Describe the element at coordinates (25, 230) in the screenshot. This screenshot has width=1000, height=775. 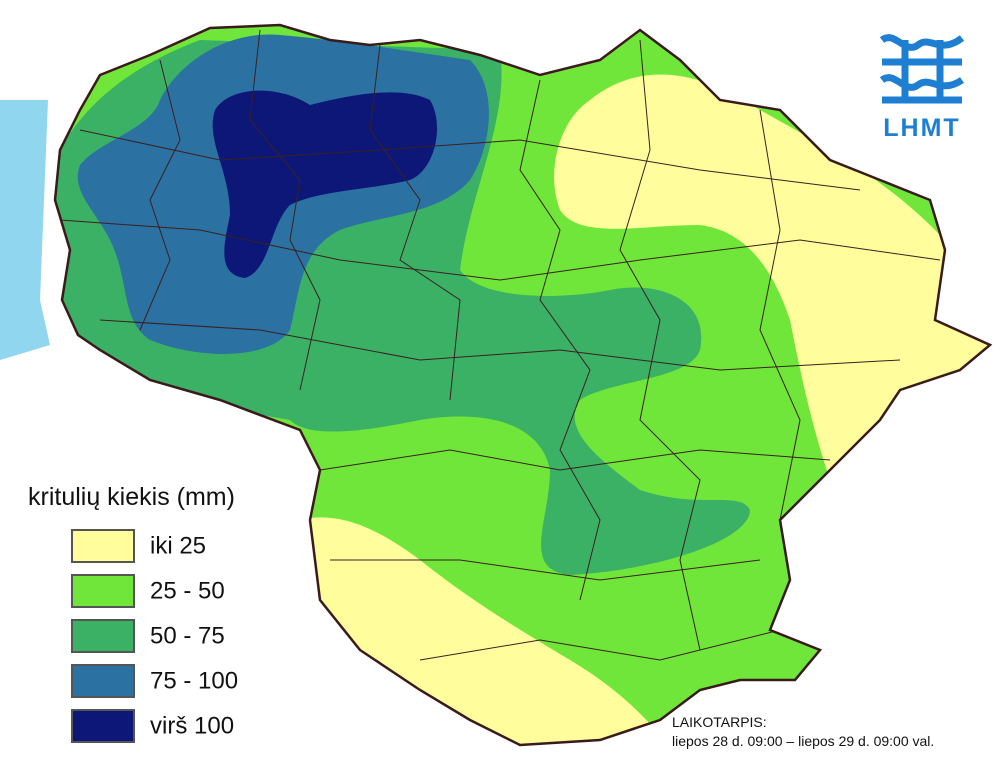
I see `sea` at that location.